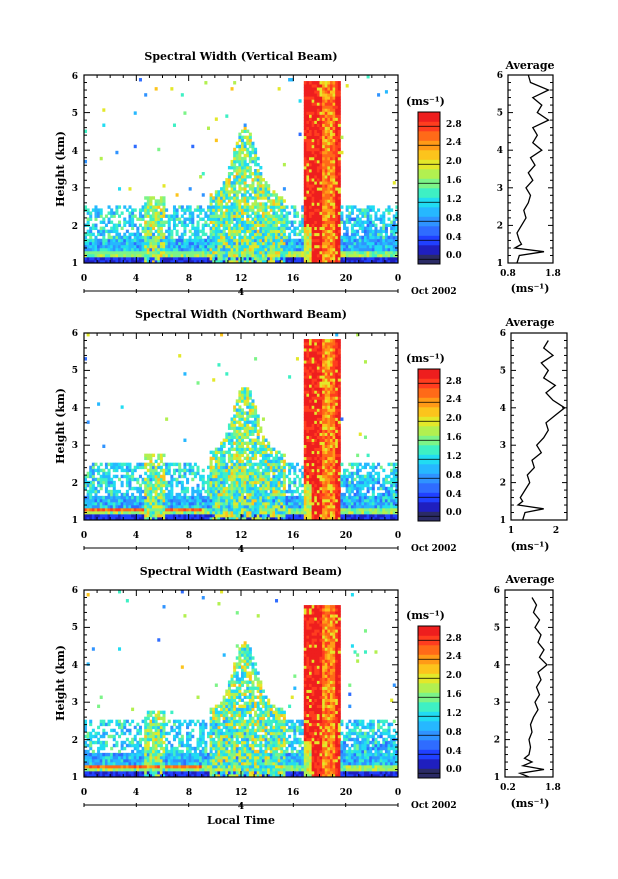  I want to click on colorbar-tick-label: 2.0, so click(454, 162).